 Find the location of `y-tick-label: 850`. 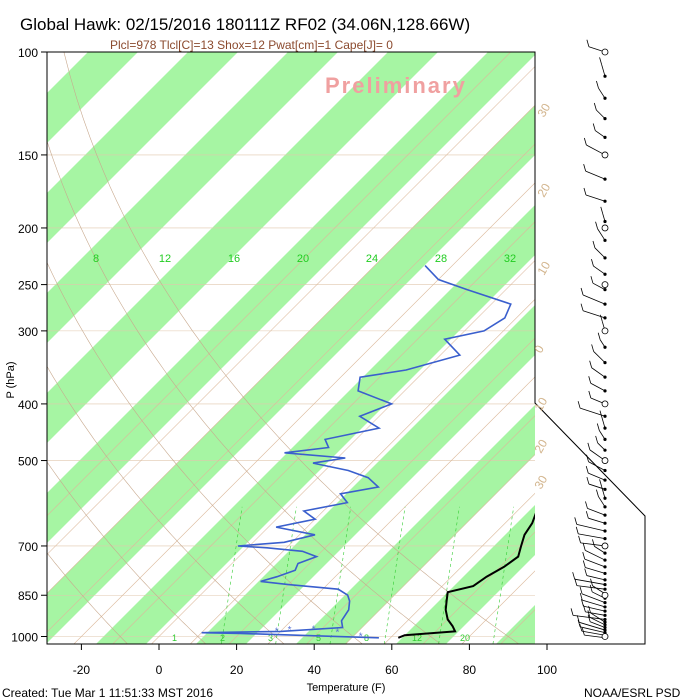

y-tick-label: 850 is located at coordinates (28, 596).